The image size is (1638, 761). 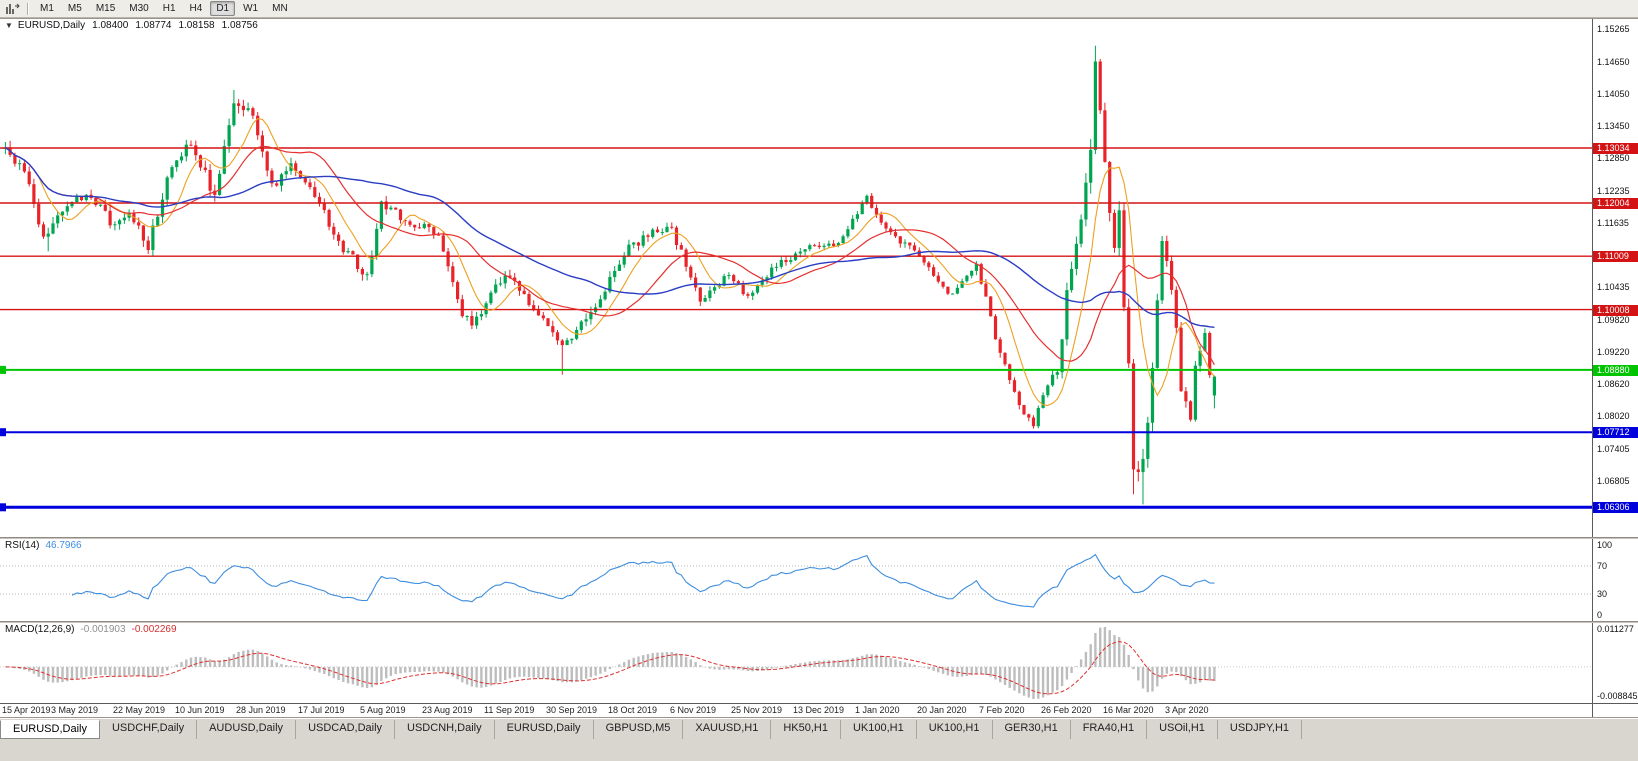 What do you see at coordinates (9, 25) in the screenshot?
I see `one-click-trading-toggle: ▼` at bounding box center [9, 25].